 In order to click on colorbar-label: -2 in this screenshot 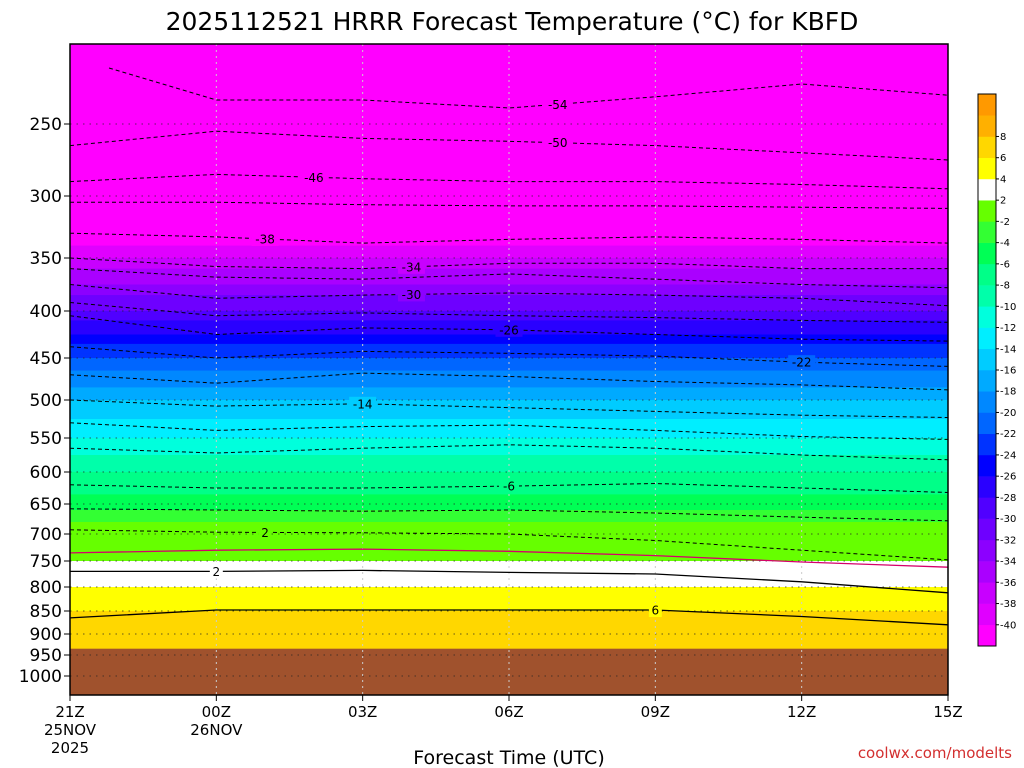, I will do `click(1005, 222)`.